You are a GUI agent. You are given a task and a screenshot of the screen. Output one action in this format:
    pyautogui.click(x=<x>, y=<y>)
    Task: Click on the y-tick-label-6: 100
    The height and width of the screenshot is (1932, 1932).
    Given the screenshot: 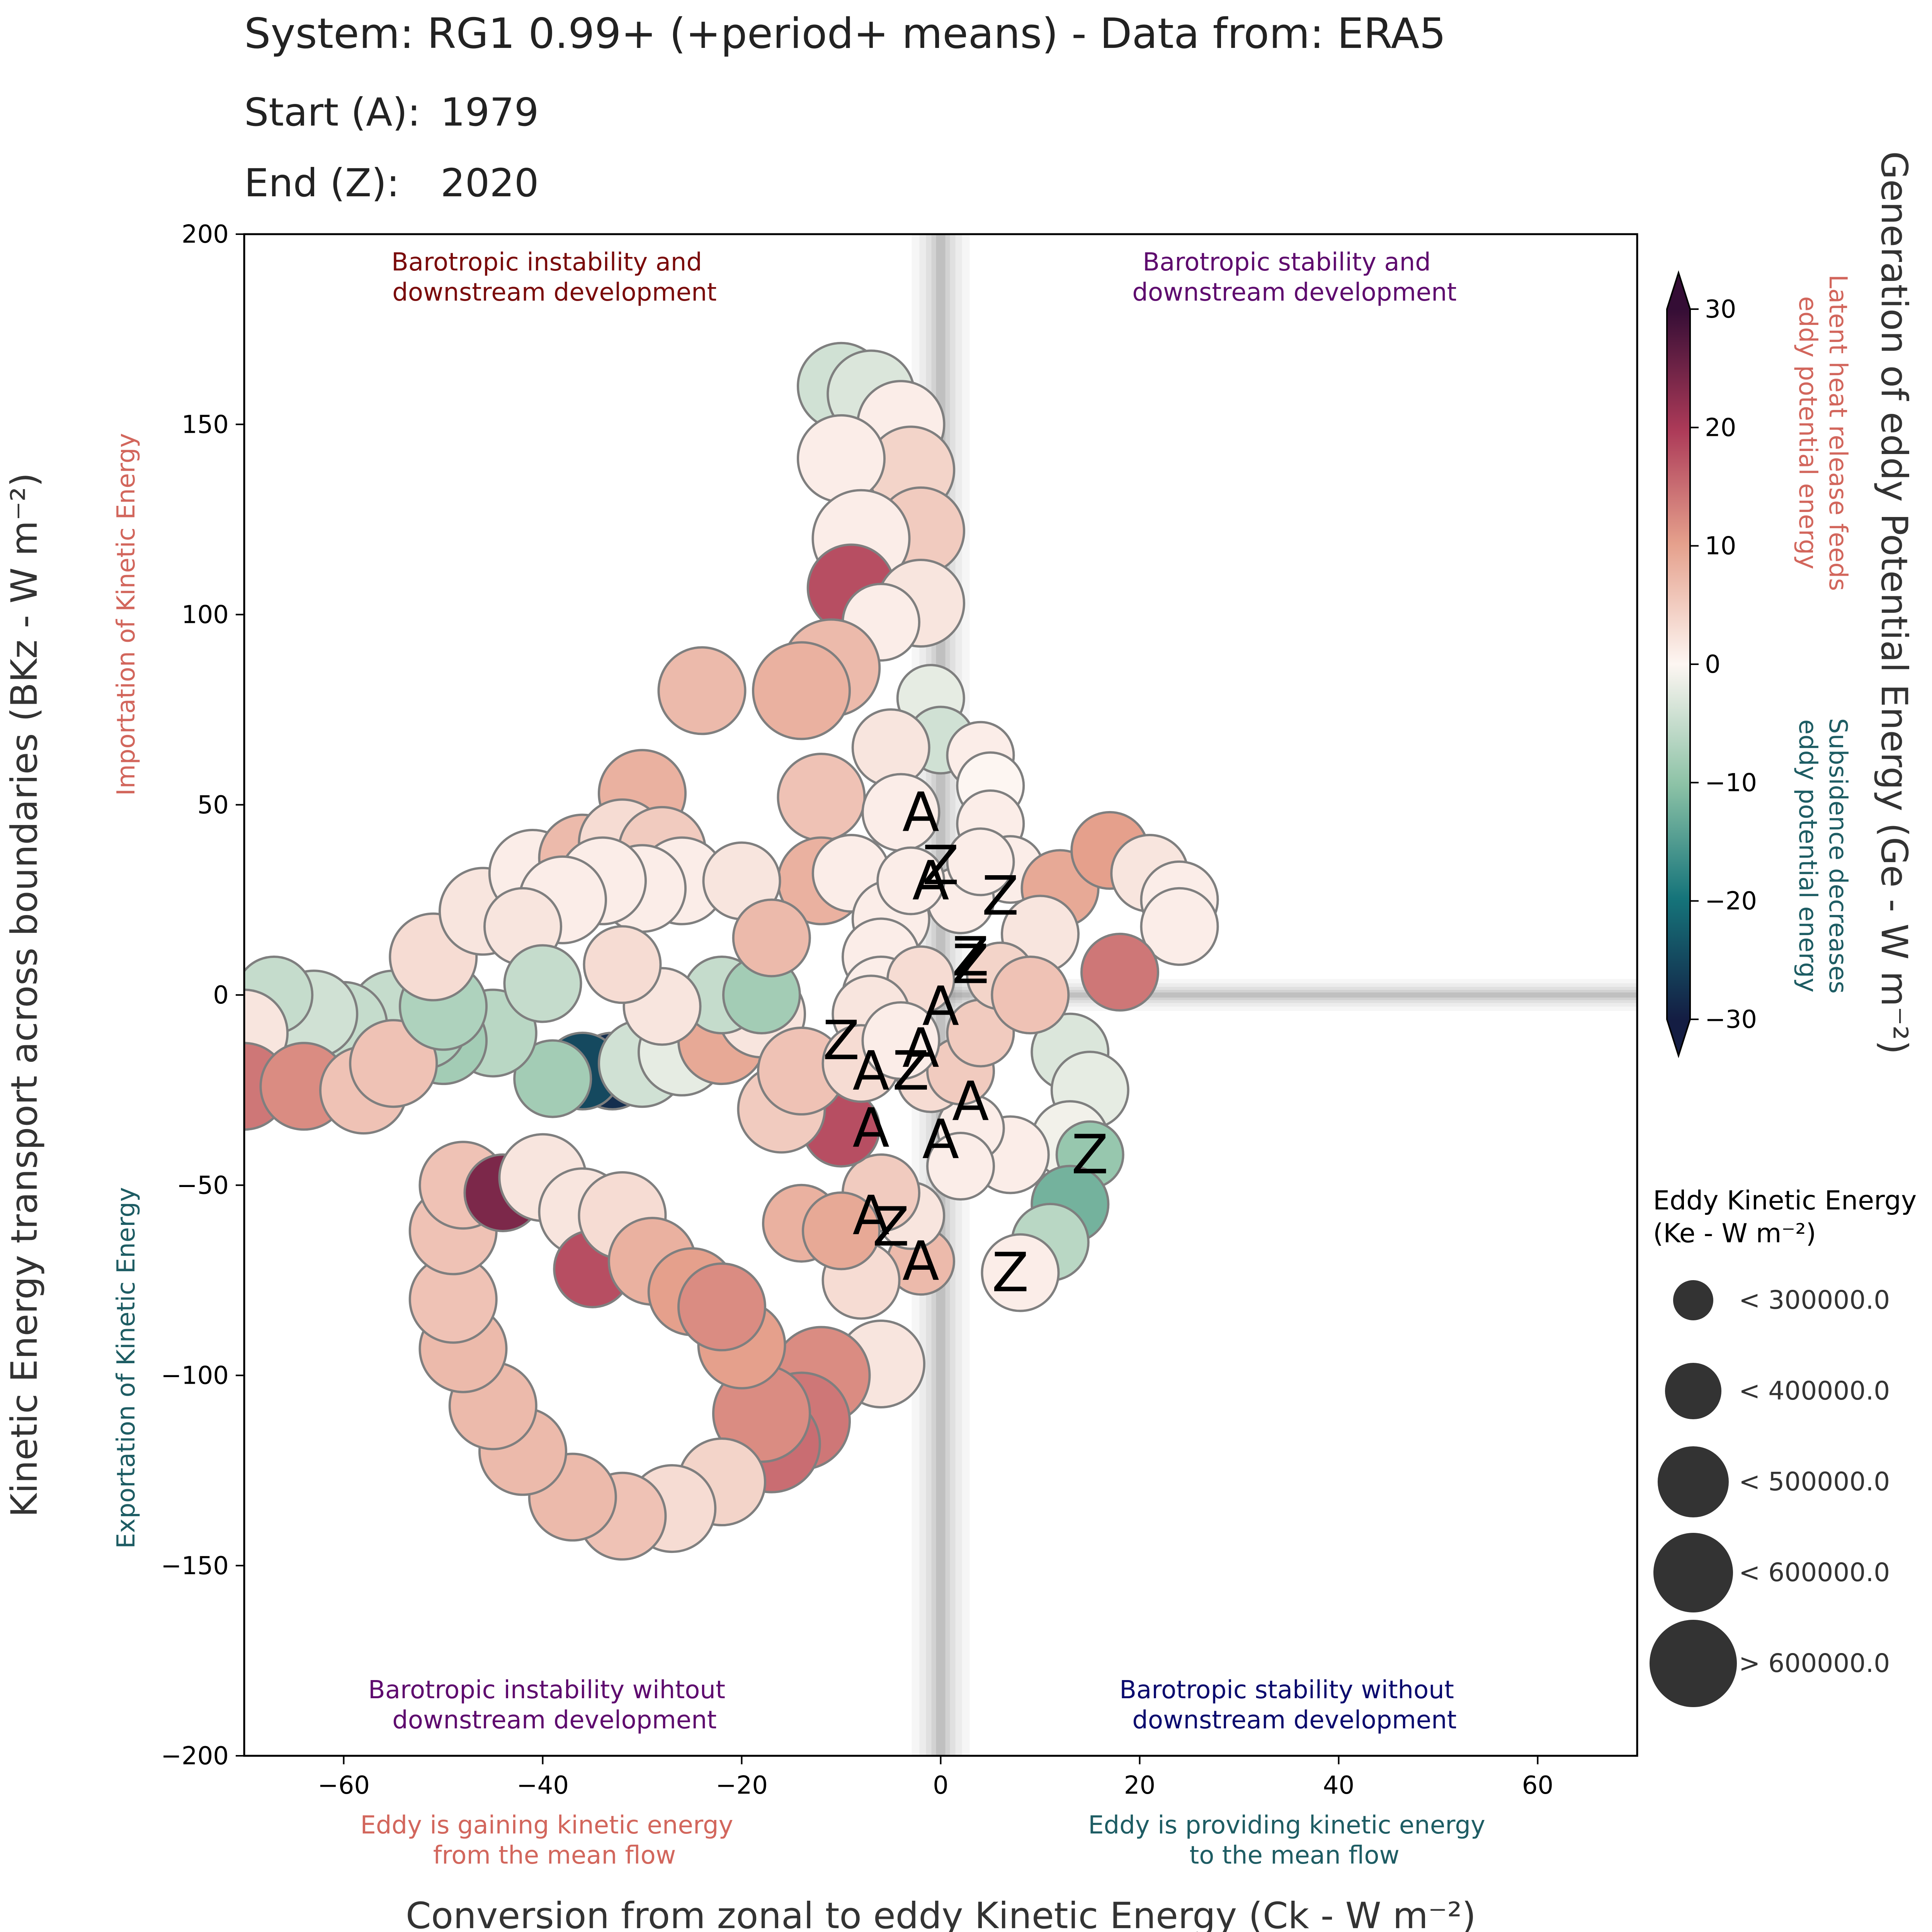 What is the action you would take?
    pyautogui.click(x=205, y=615)
    